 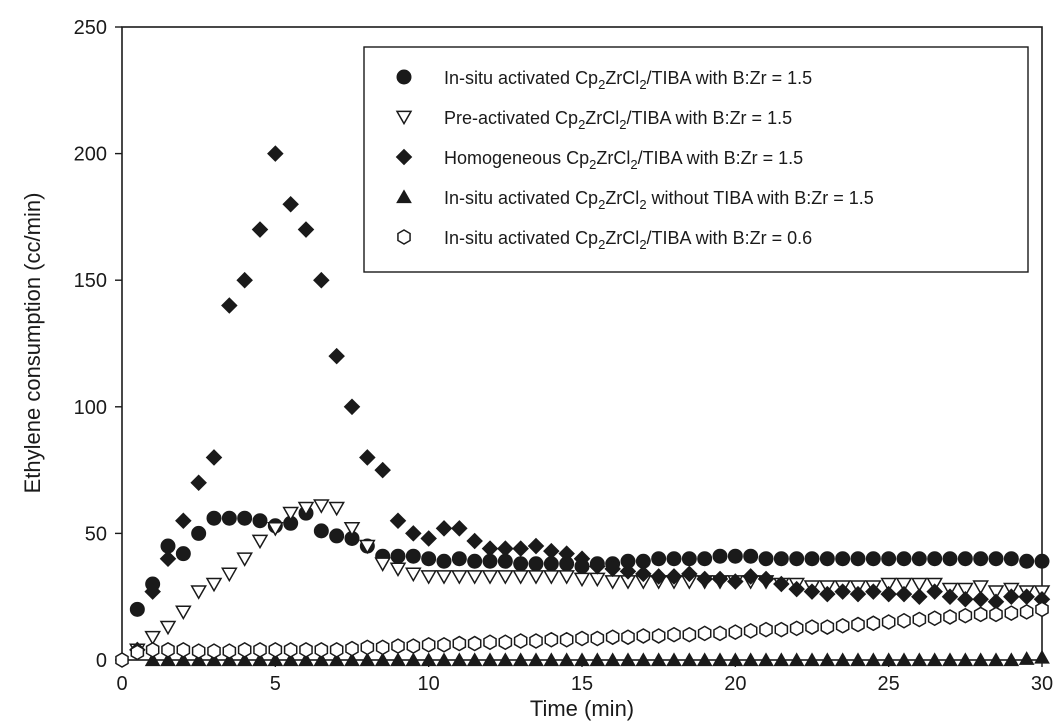 What do you see at coordinates (582, 684) in the screenshot?
I see `x-tick-label: 15` at bounding box center [582, 684].